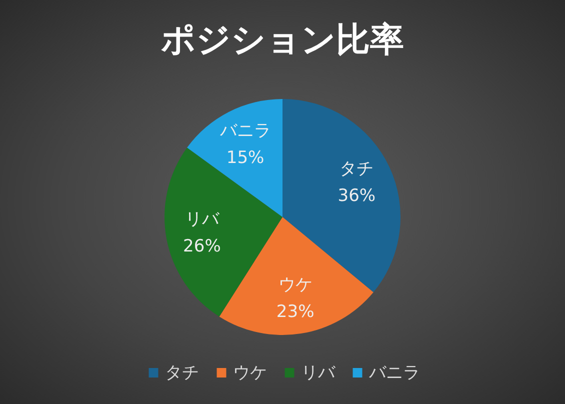  What do you see at coordinates (295, 312) in the screenshot?
I see `data-label: 23%` at bounding box center [295, 312].